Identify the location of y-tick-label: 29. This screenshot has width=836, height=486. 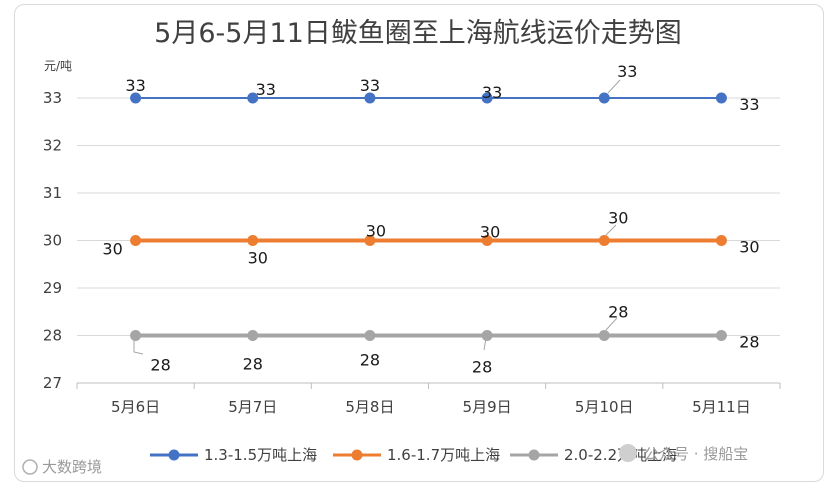
(52, 288).